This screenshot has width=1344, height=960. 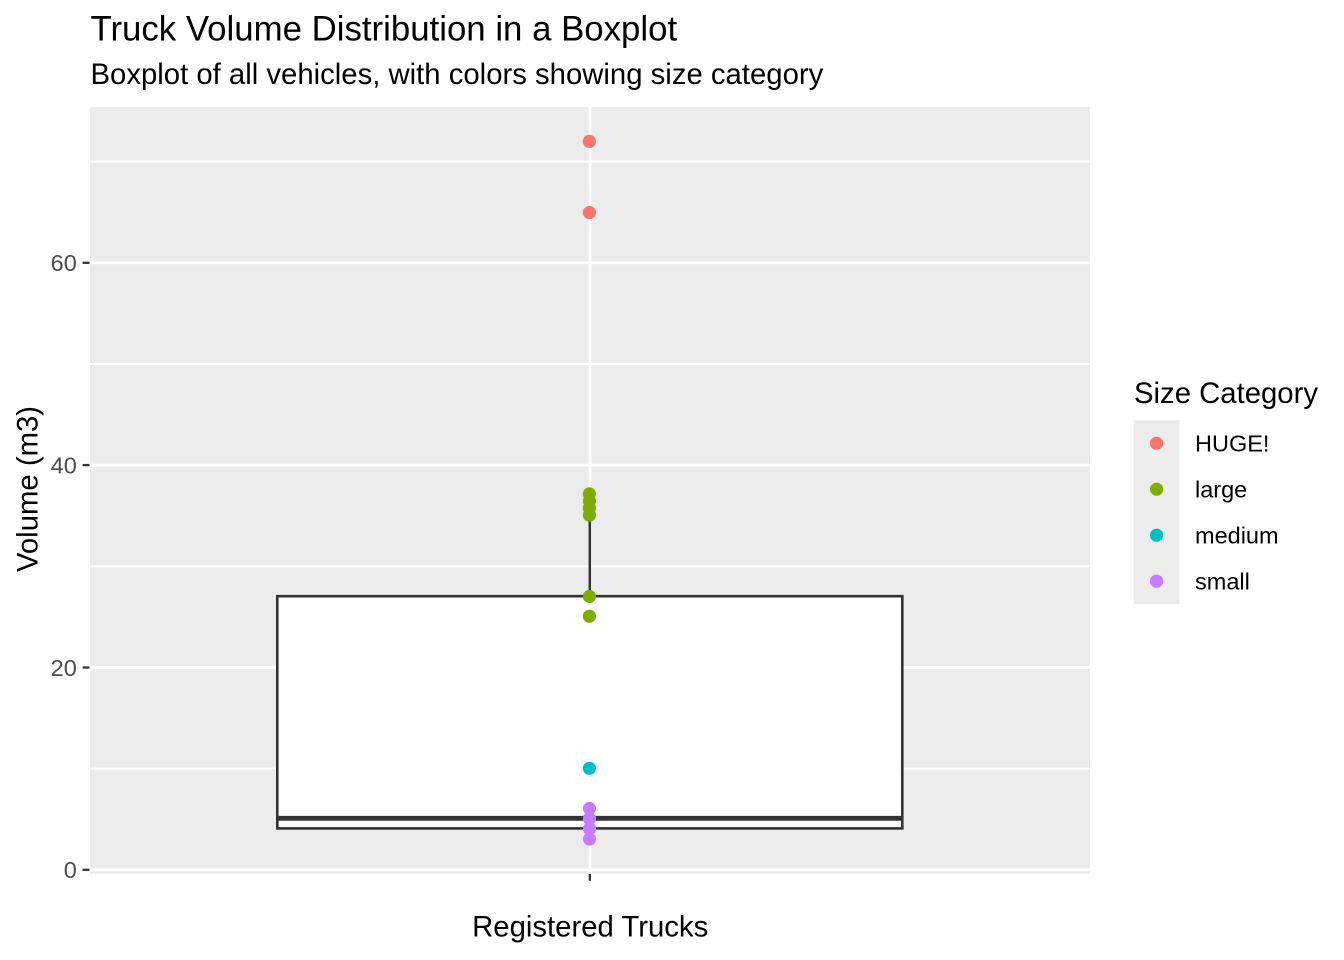 I want to click on svg-text: Size Category, so click(x=1226, y=393).